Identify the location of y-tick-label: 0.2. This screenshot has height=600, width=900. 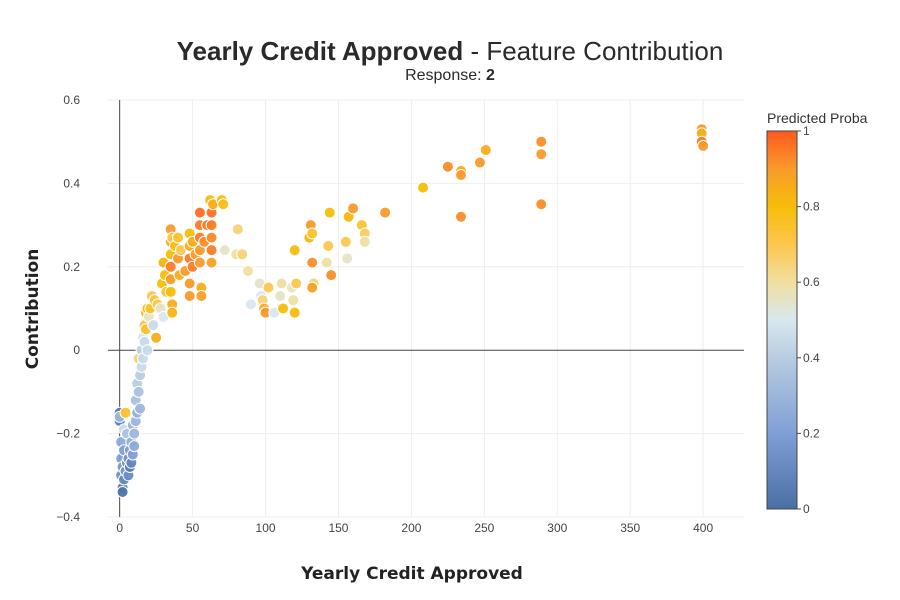
(71, 267).